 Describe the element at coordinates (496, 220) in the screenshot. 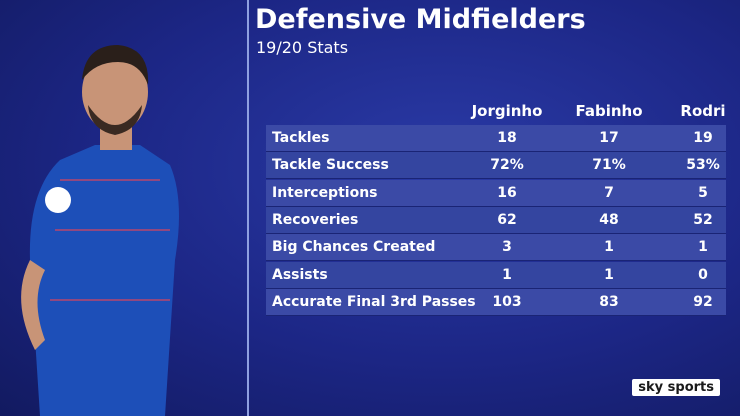

I see `table-row: Recoveries 62 48 52` at that location.